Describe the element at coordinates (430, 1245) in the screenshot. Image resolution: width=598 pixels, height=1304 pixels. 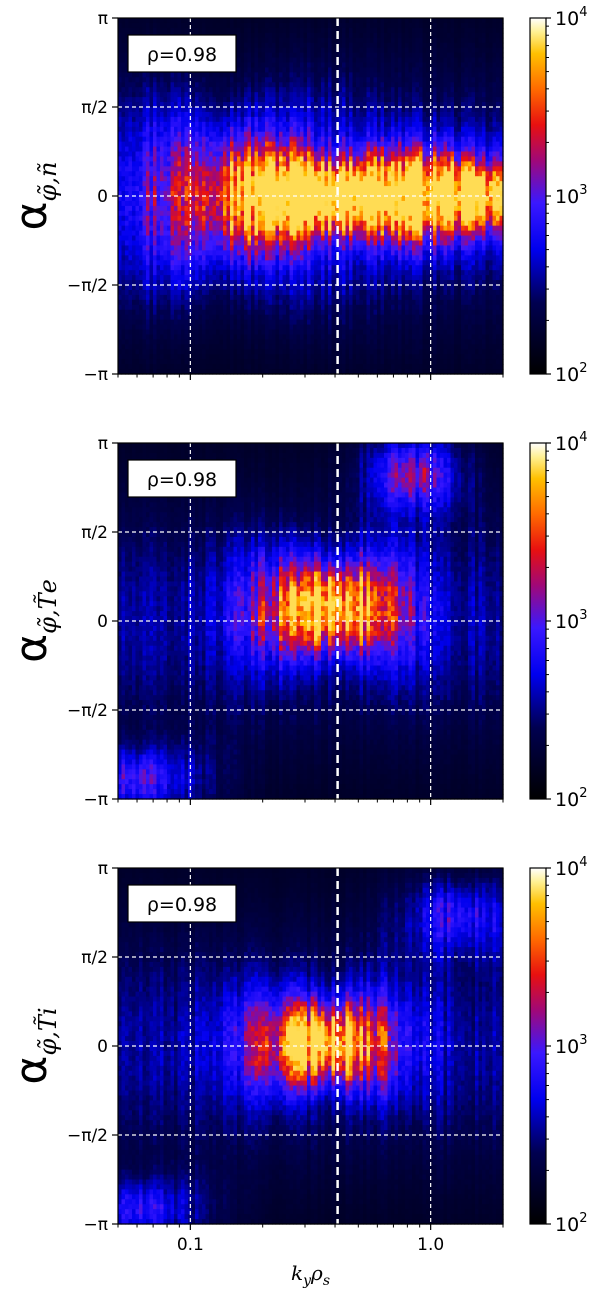
I see `x-tick-label: 1.0` at that location.